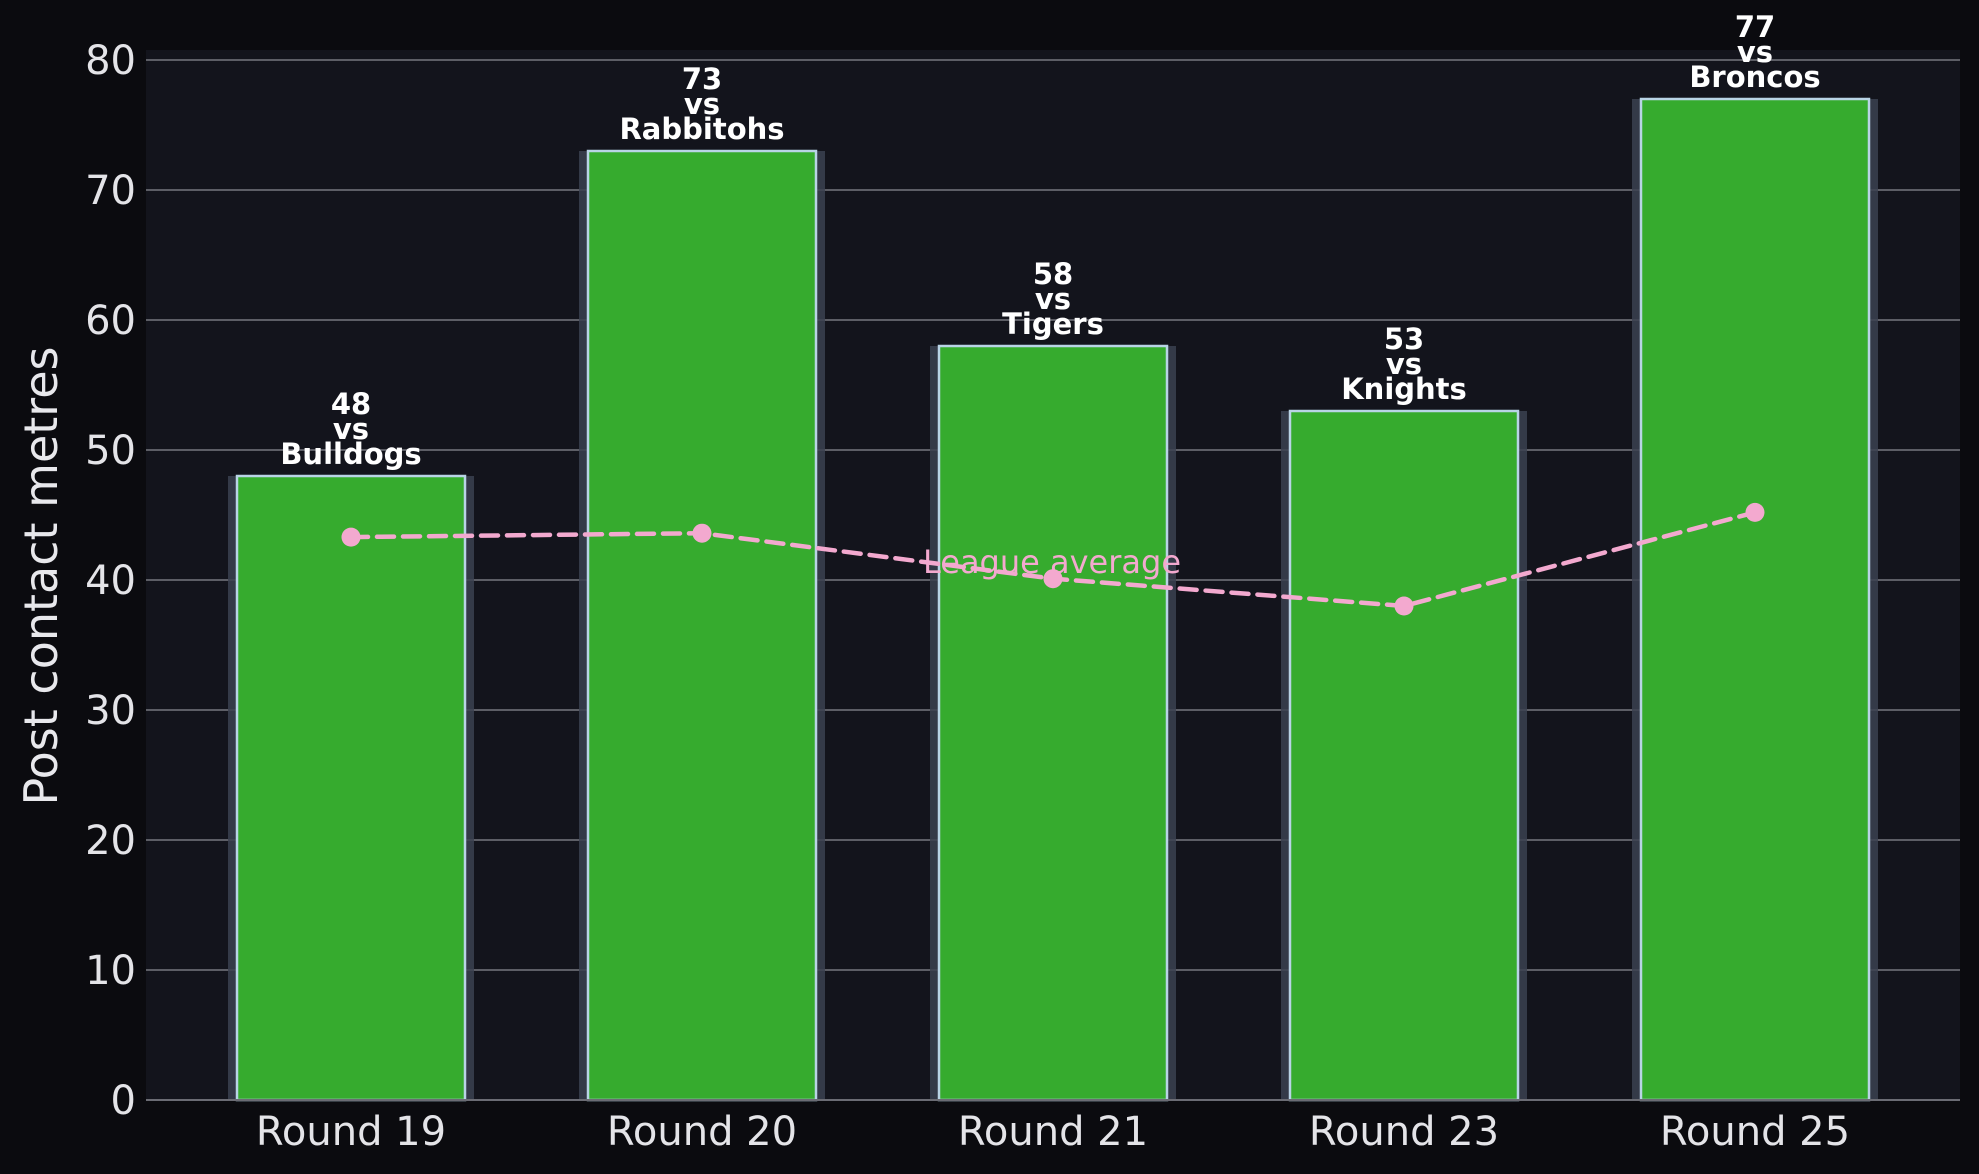 Image resolution: width=1979 pixels, height=1174 pixels. I want to click on bar-opponent: Rabbitohs, so click(701, 129).